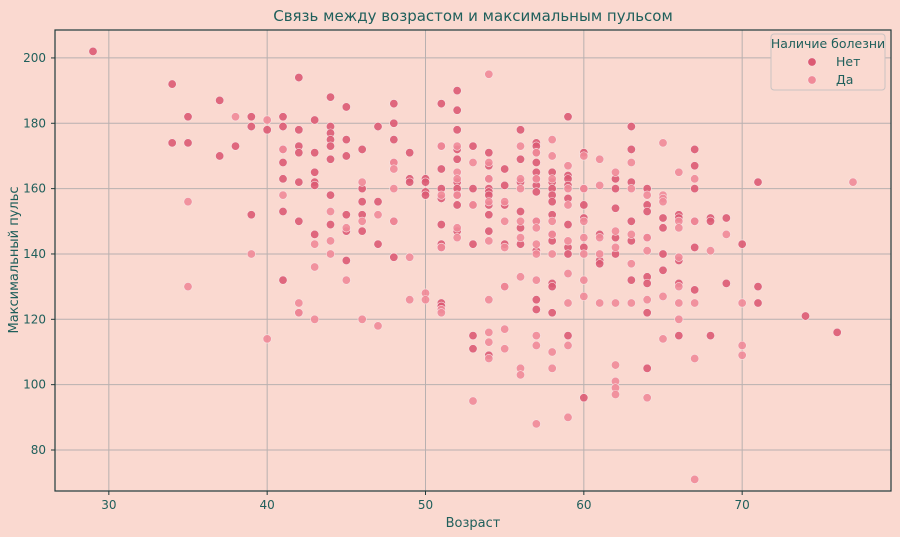  What do you see at coordinates (425, 505) in the screenshot?
I see `x-tick-label-50: 50` at bounding box center [425, 505].